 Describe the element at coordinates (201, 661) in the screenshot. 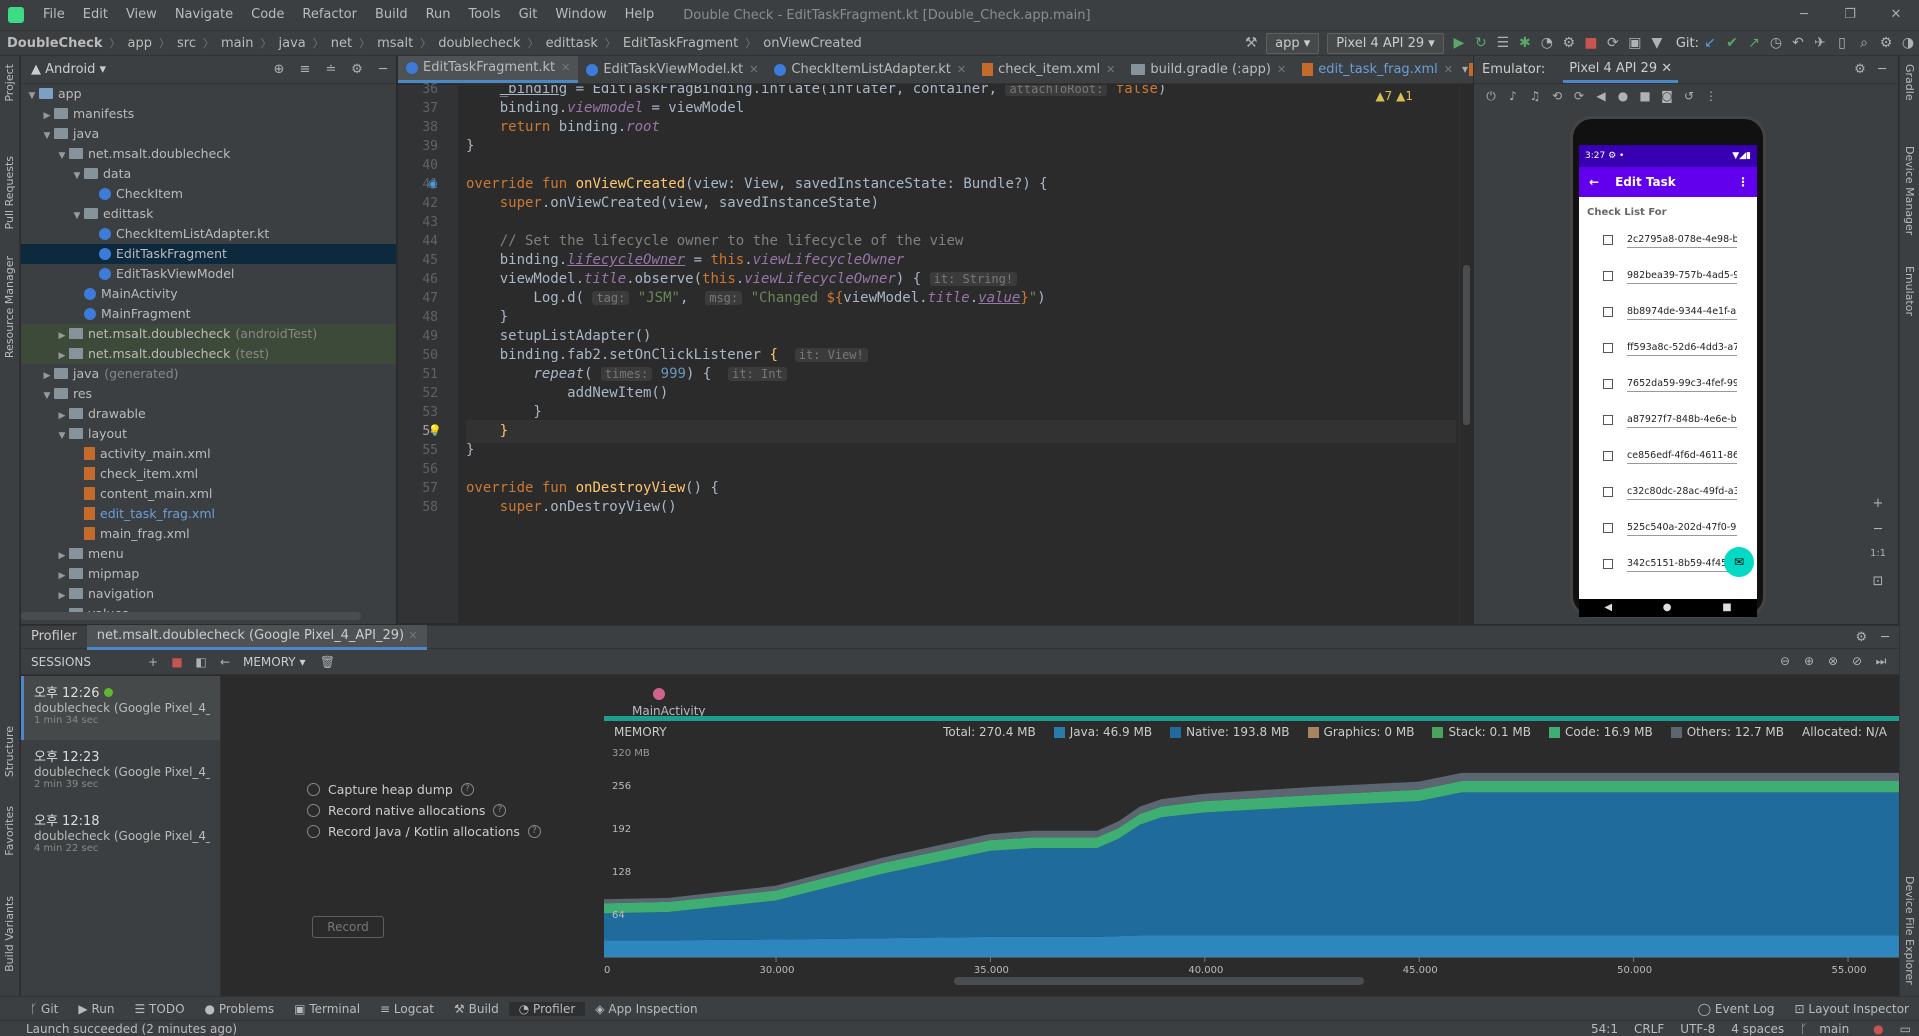

I see `collapse-sessions-icon: ◧` at that location.